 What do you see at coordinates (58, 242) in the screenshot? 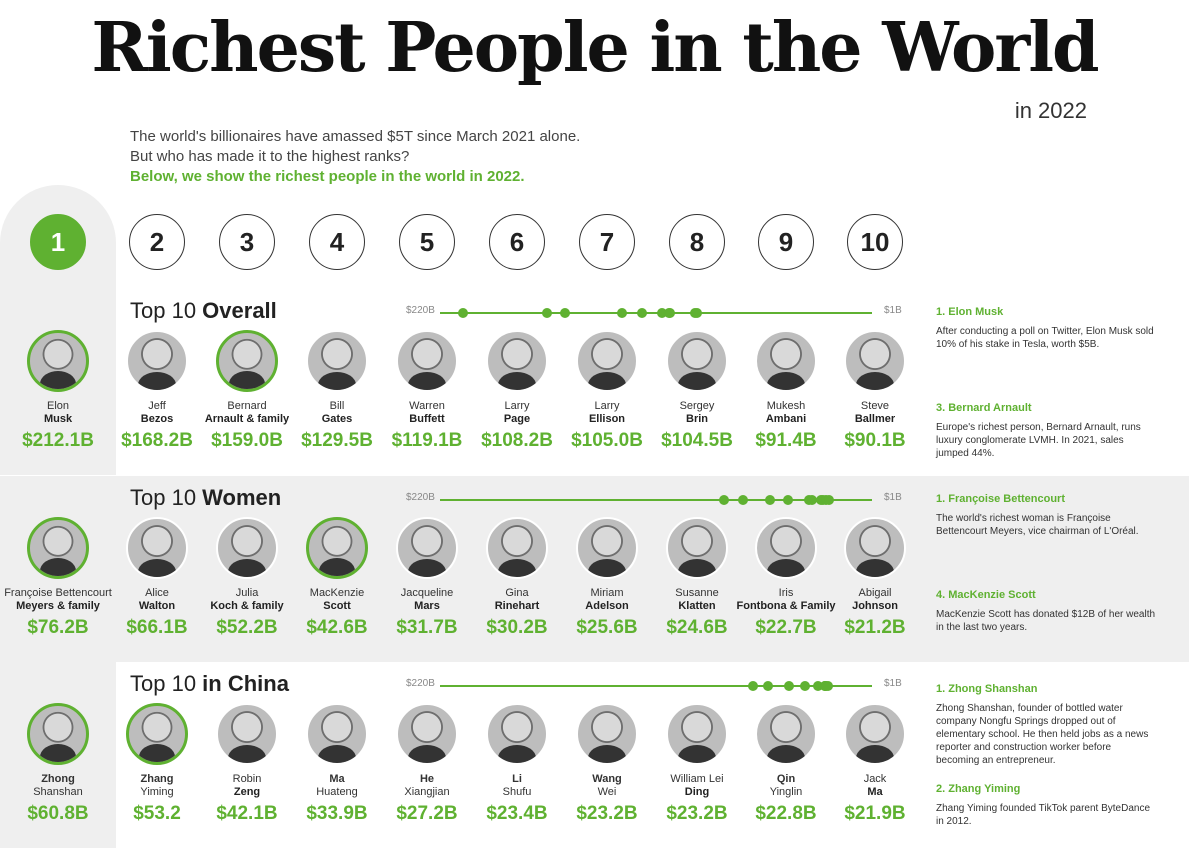
I see `rank-badge-1: 1` at bounding box center [58, 242].